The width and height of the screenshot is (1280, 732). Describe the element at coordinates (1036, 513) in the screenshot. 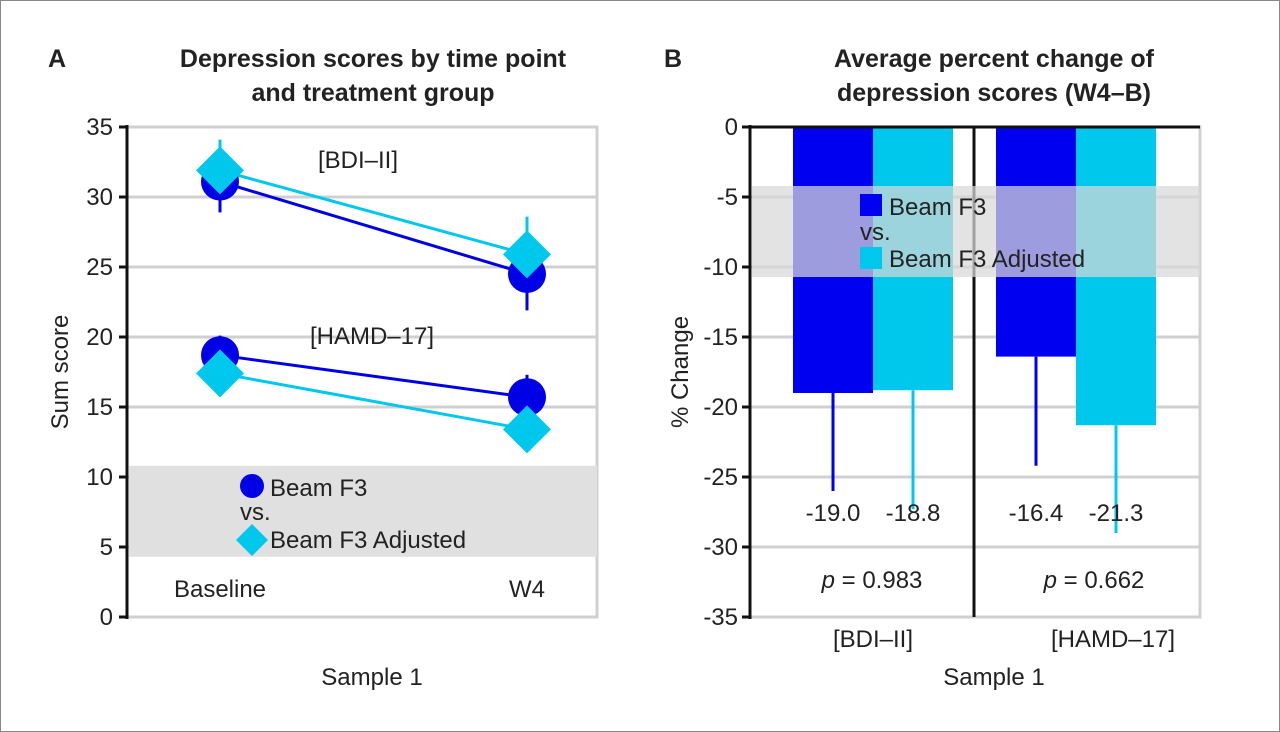

I see `bar-value-label: -16.4` at that location.